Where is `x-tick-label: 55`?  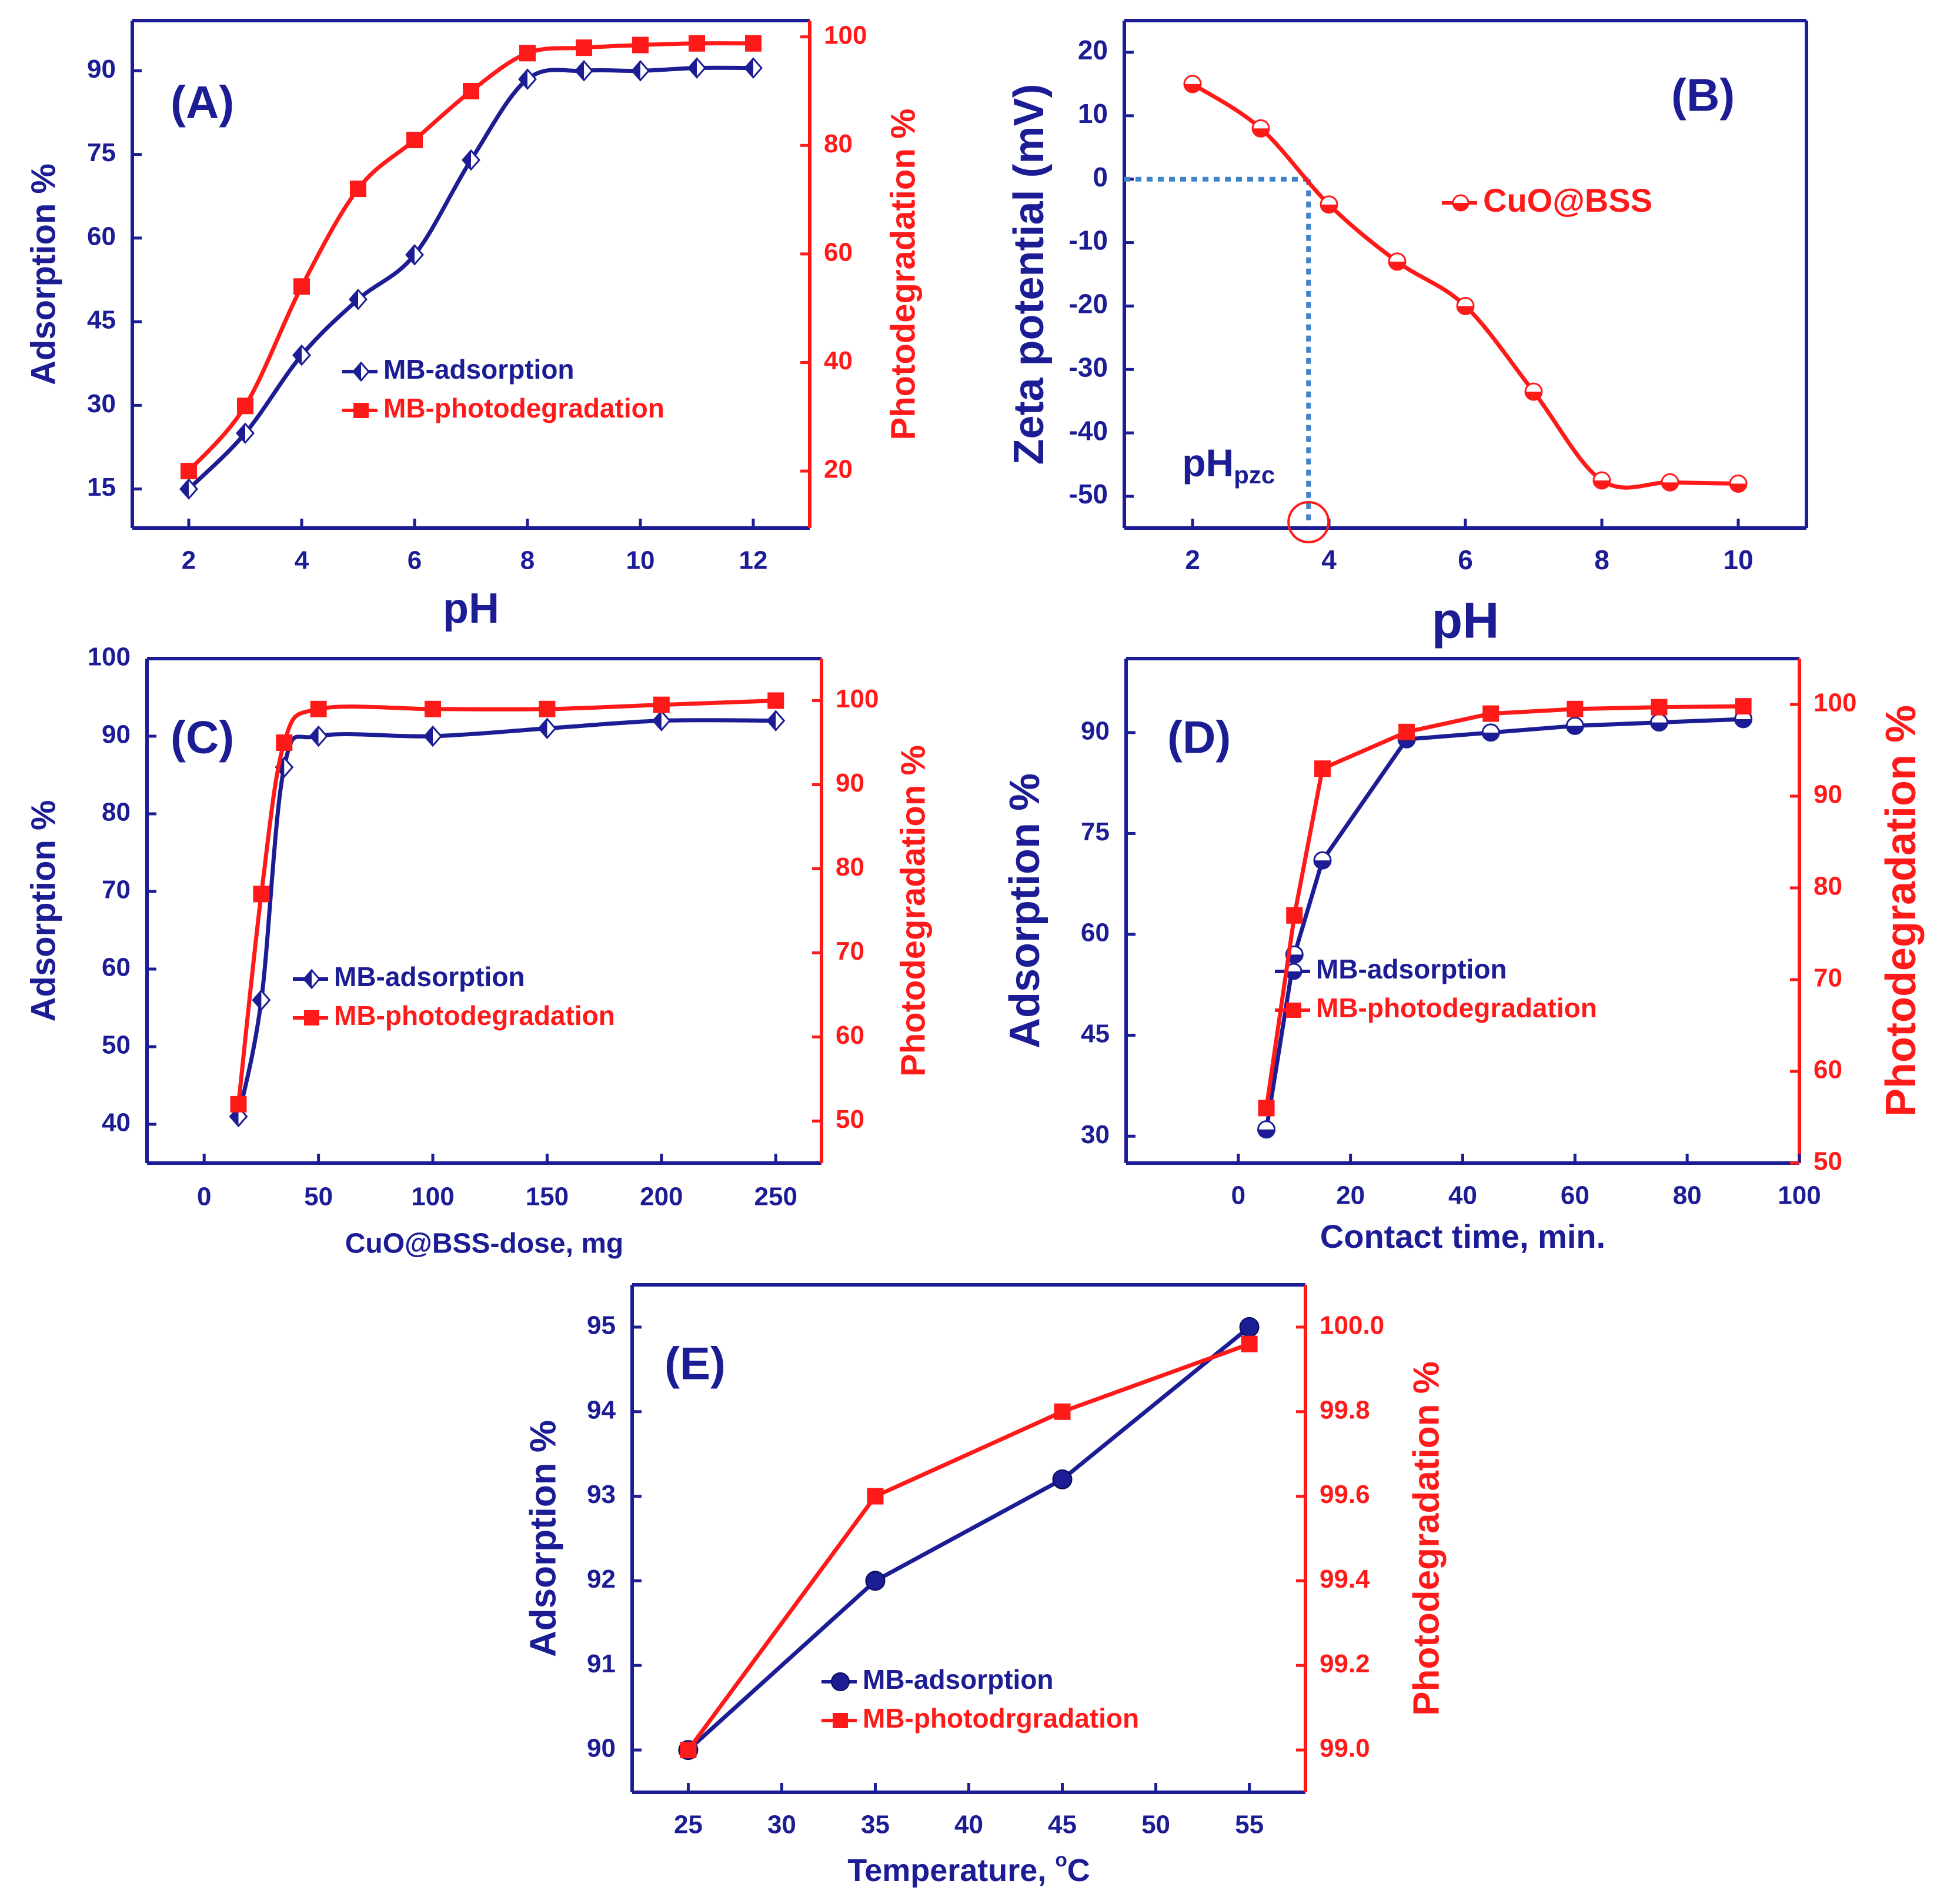
x-tick-label: 55 is located at coordinates (1250, 1825).